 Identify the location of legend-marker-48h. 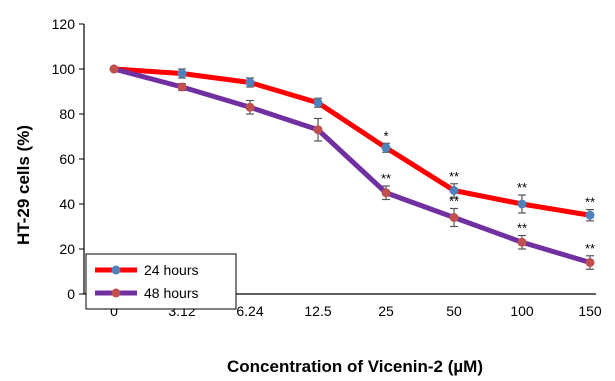
(116, 293).